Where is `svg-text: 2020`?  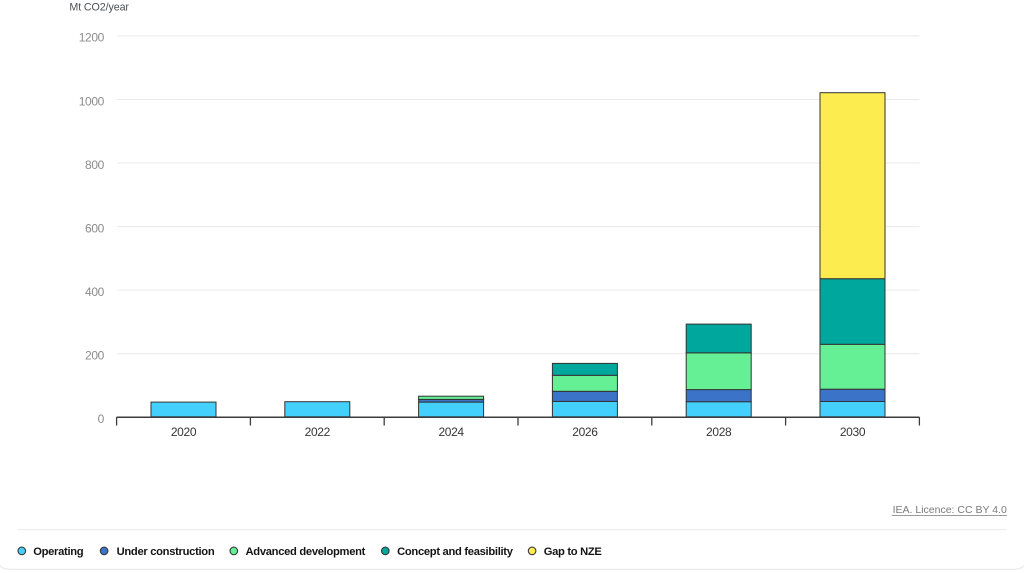 svg-text: 2020 is located at coordinates (184, 432).